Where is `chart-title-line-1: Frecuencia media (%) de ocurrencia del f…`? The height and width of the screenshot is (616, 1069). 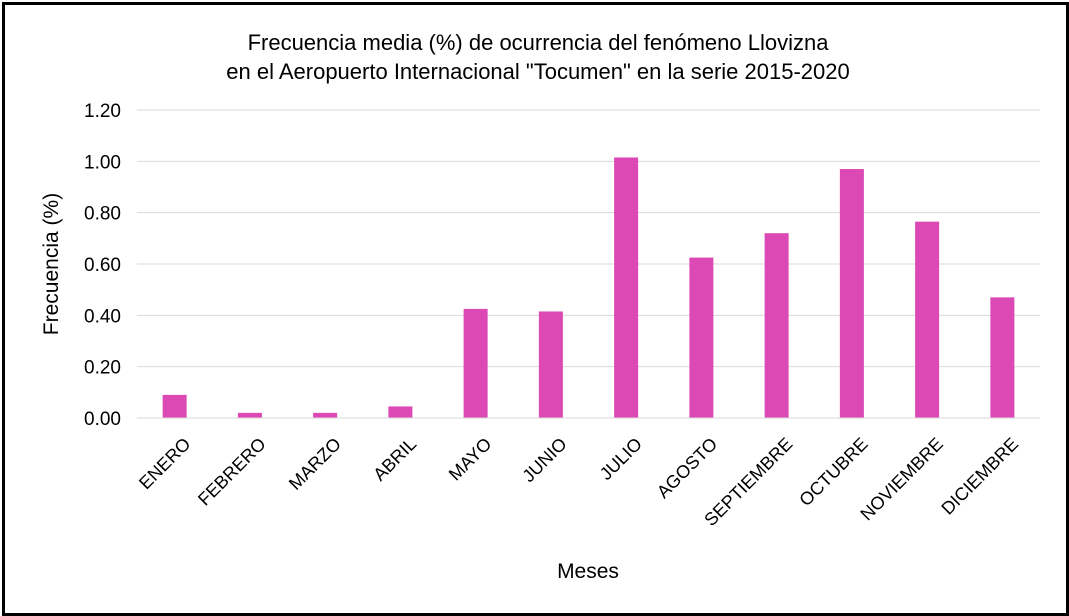
chart-title-line-1: Frecuencia media (%) de ocurrencia del f… is located at coordinates (539, 42).